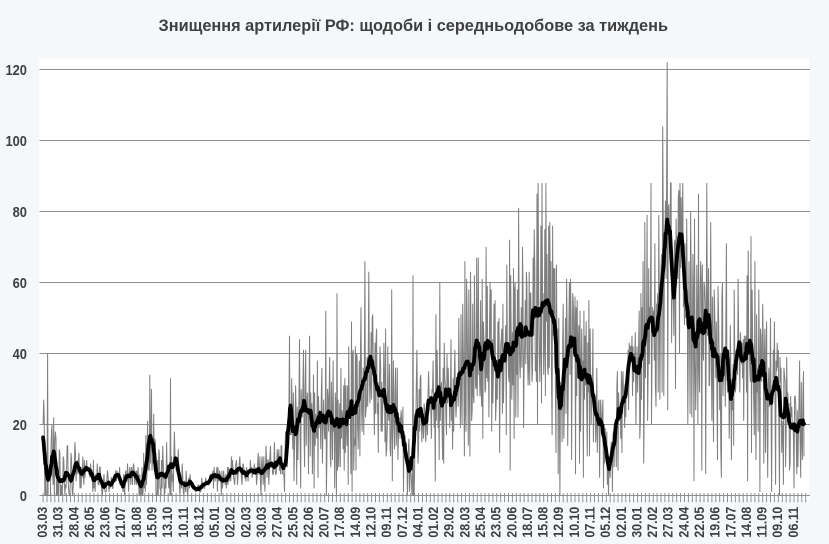 The width and height of the screenshot is (829, 544). What do you see at coordinates (668, 522) in the screenshot?
I see `svg-text: 27.03` at bounding box center [668, 522].